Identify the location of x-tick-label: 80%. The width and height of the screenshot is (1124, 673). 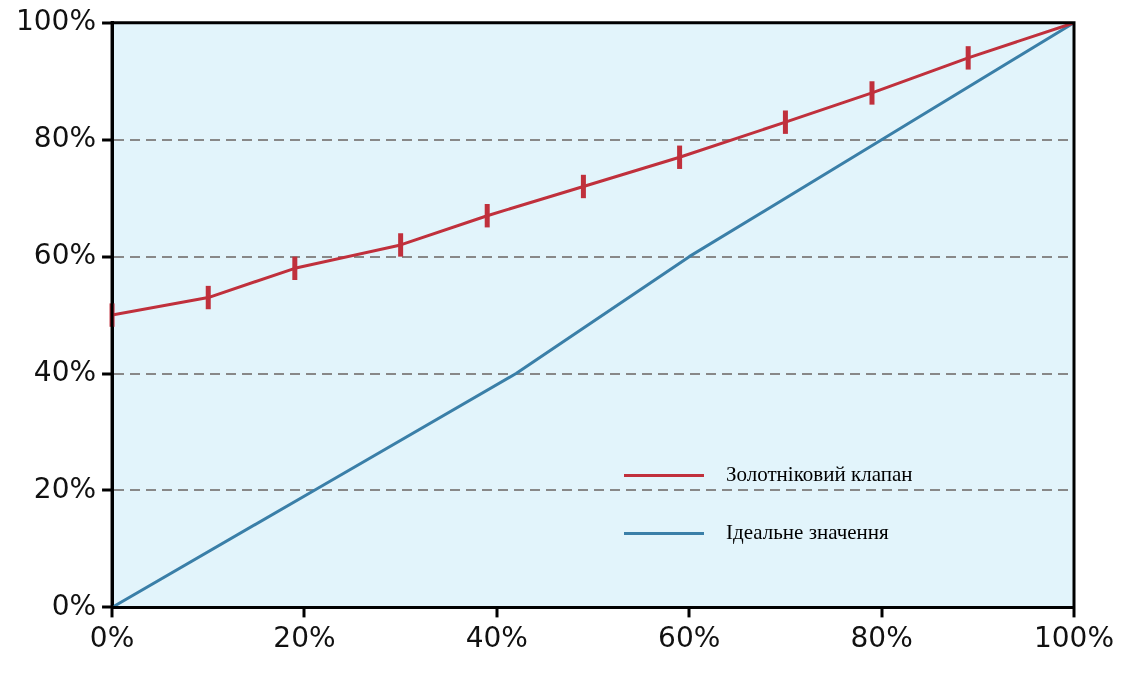
(881, 638).